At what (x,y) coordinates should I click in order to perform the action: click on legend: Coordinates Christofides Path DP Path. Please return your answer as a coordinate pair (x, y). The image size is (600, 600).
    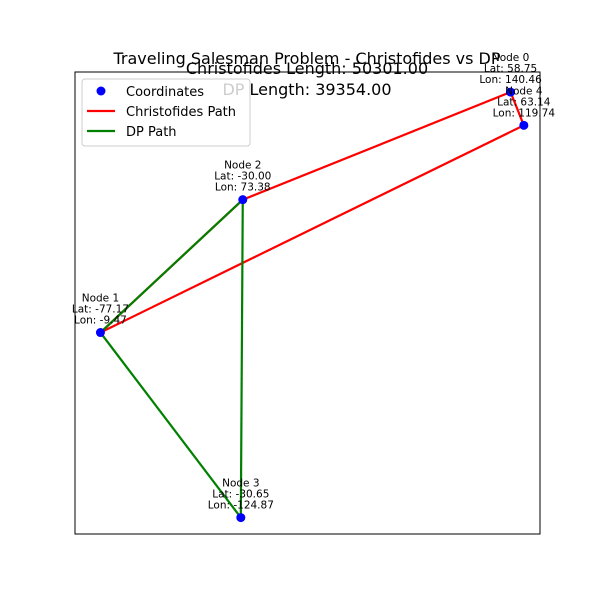
    Looking at the image, I should click on (166, 112).